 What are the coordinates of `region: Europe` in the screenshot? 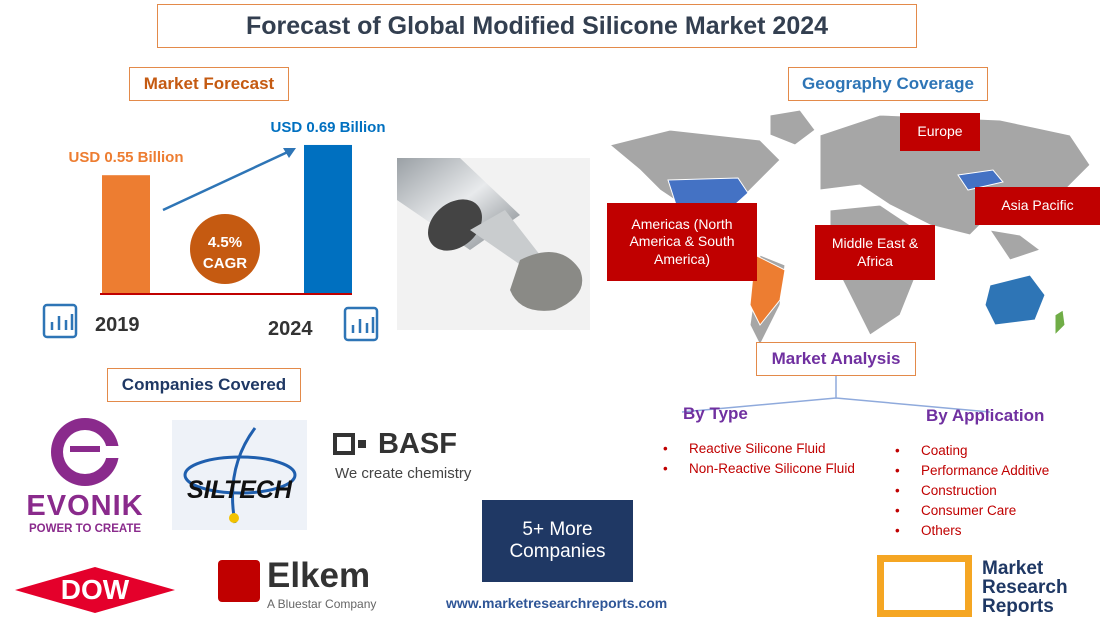 It's located at (940, 132).